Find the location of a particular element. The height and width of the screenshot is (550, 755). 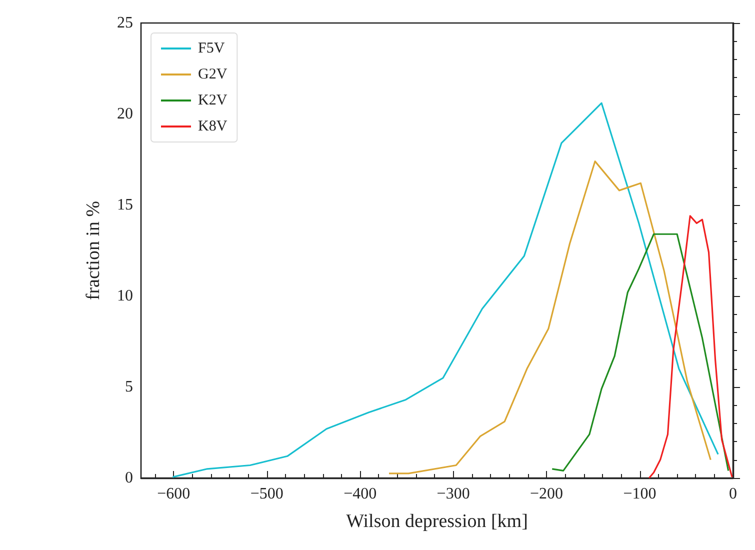

y-tick-label: 20 is located at coordinates (125, 114).